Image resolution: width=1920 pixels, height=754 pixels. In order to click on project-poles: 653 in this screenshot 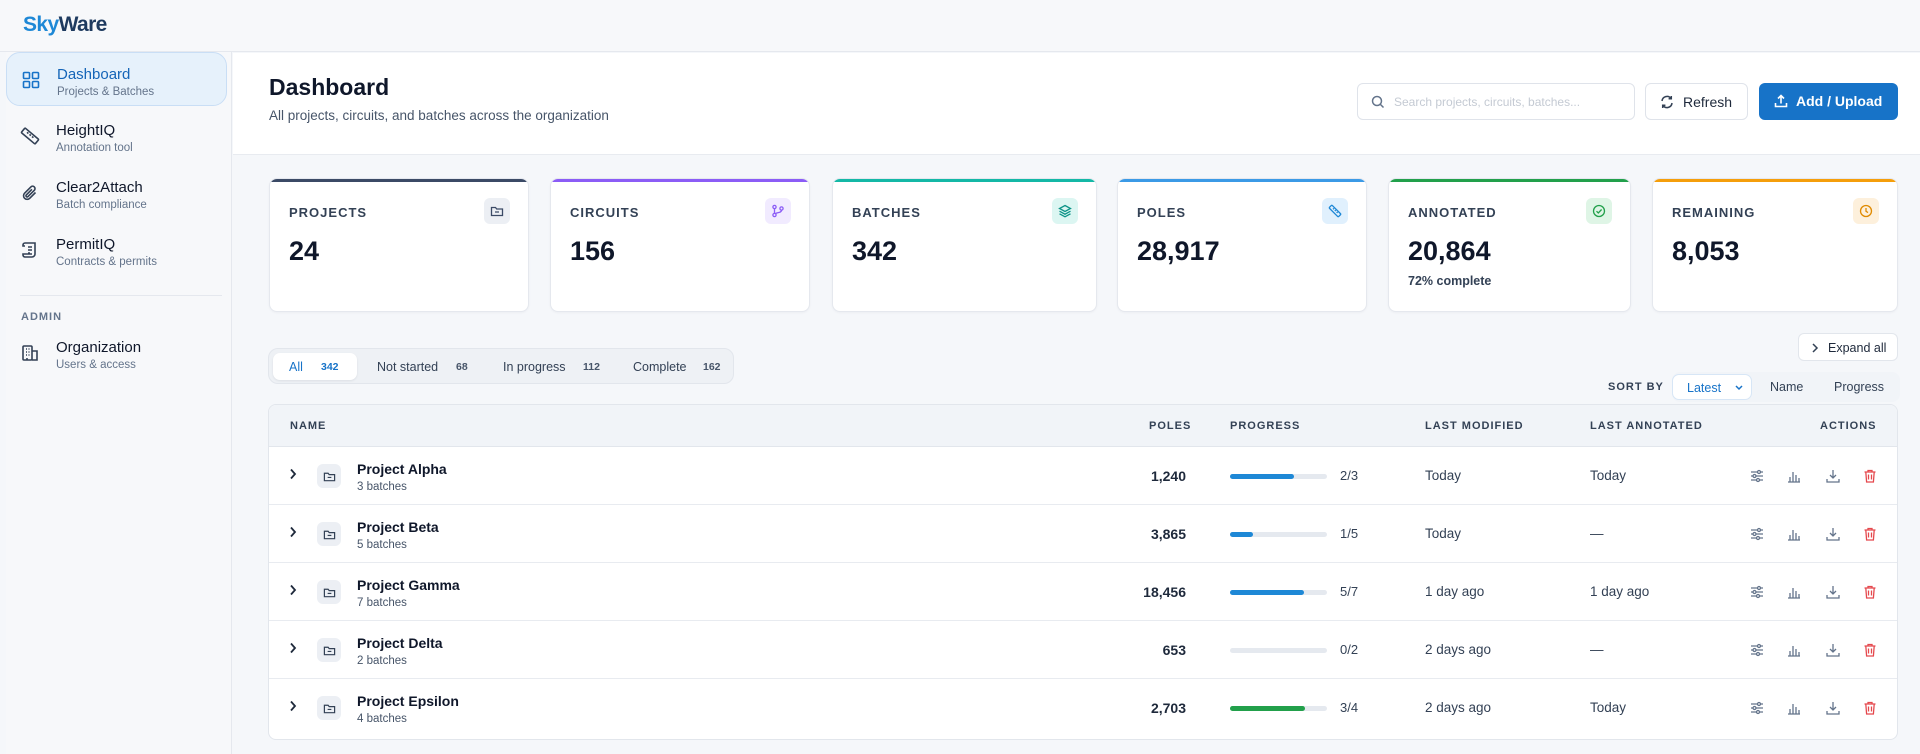, I will do `click(1174, 650)`.